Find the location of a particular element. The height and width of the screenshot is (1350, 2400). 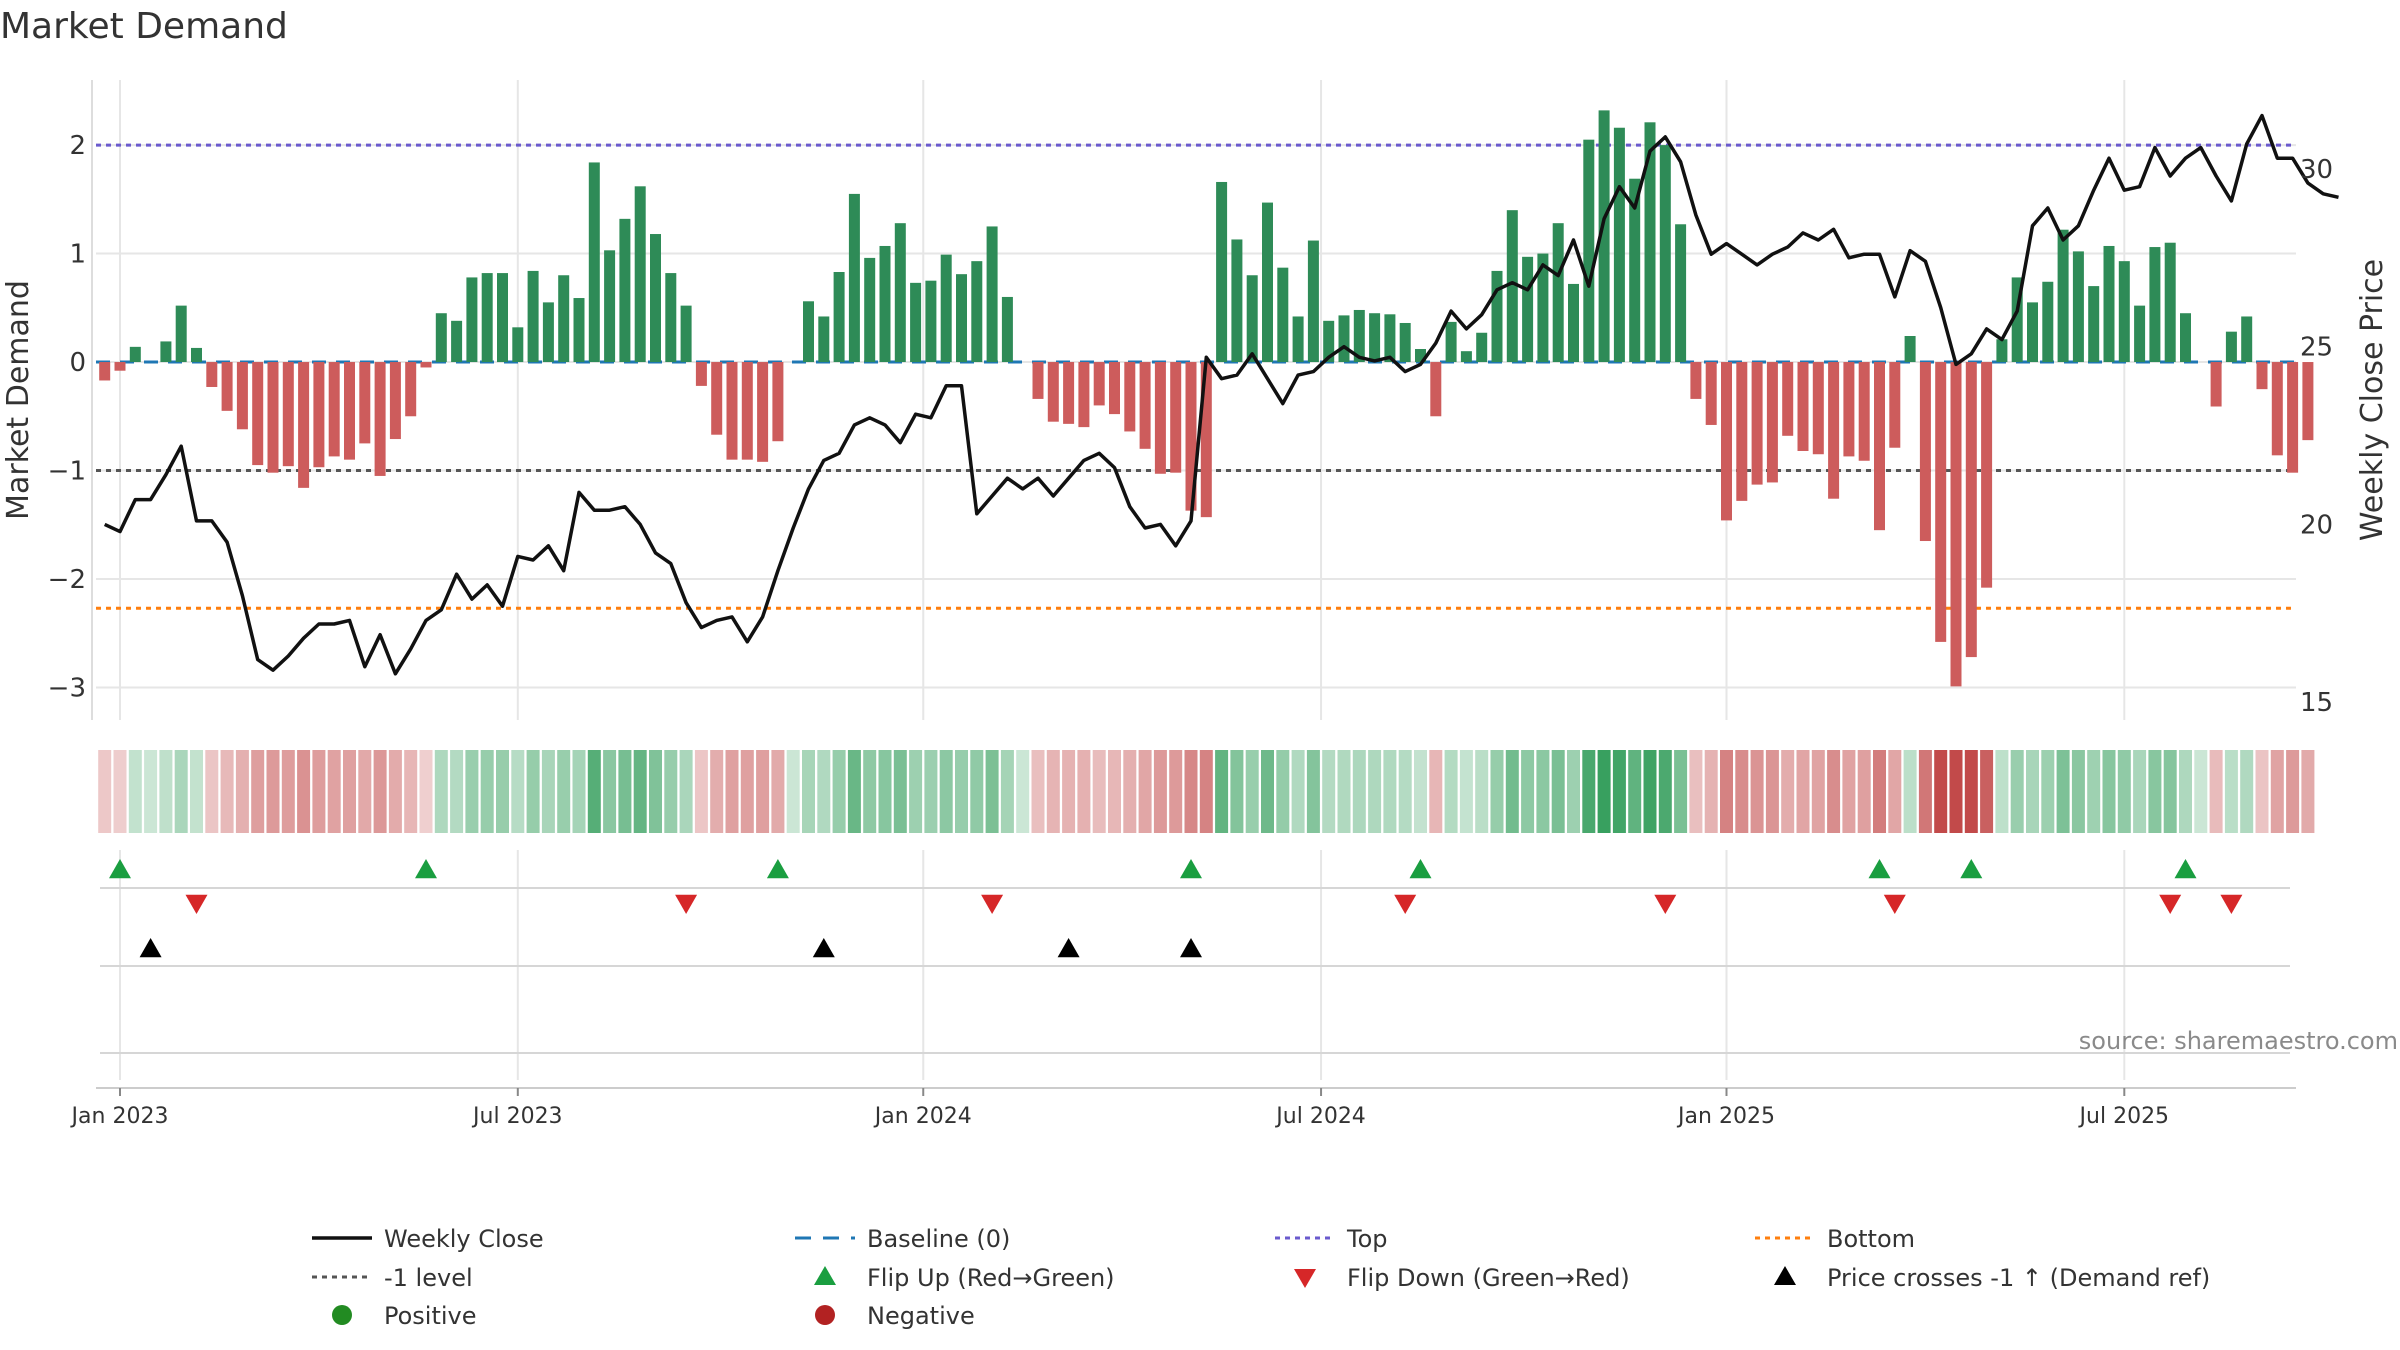

x-tick-label: Jul 2023 is located at coordinates (517, 1116).